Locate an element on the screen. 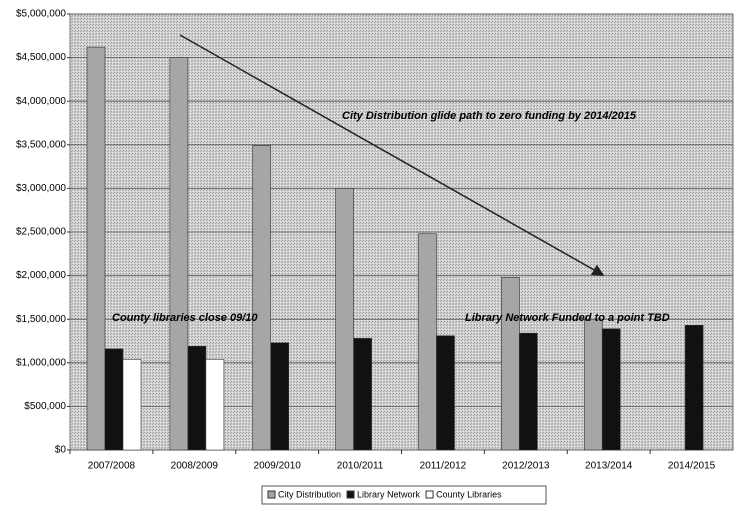 The height and width of the screenshot is (513, 735). annotation: Library Network Funded to a point TBD is located at coordinates (567, 318).